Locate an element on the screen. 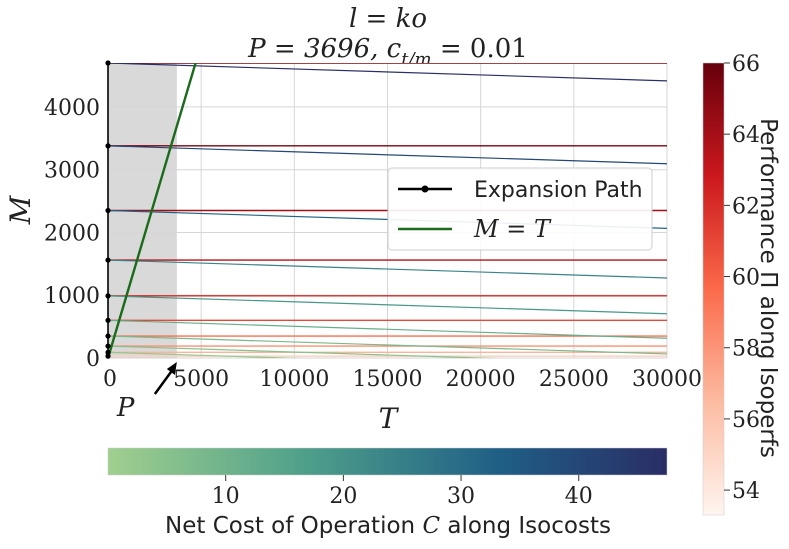 This screenshot has width=789, height=549. m-equals-t-line is located at coordinates (152, 210).